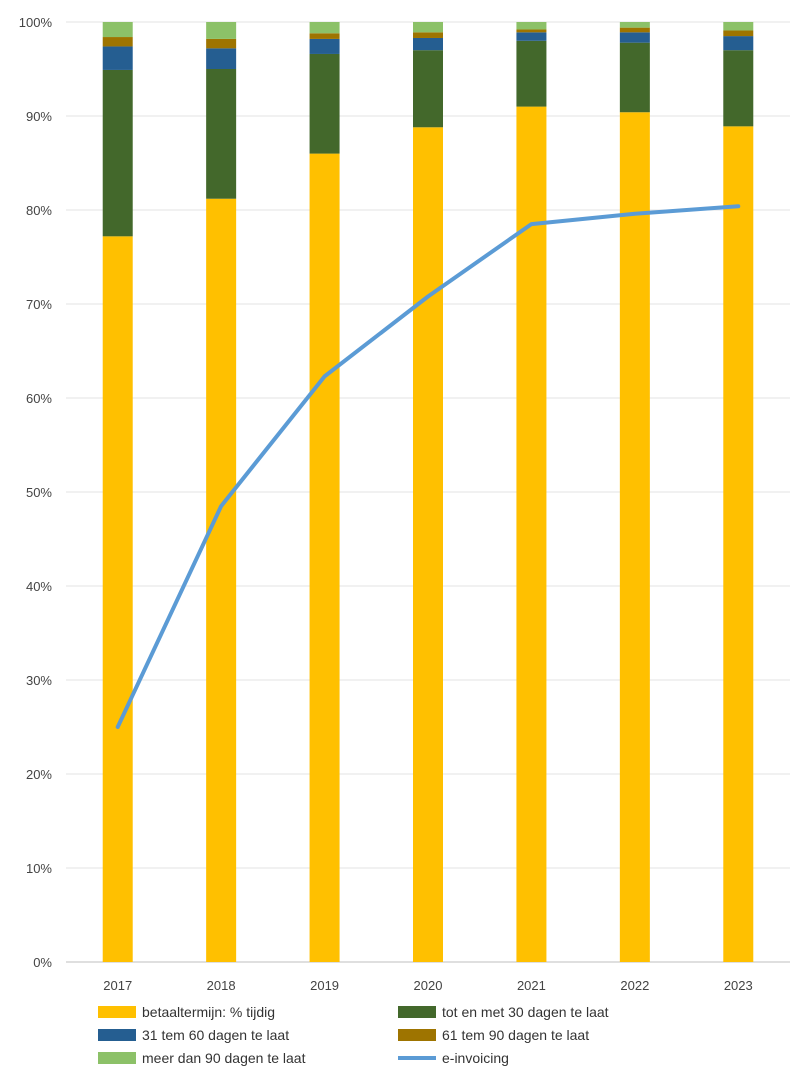  Describe the element at coordinates (634, 985) in the screenshot. I see `x-tick-label: 2022` at that location.